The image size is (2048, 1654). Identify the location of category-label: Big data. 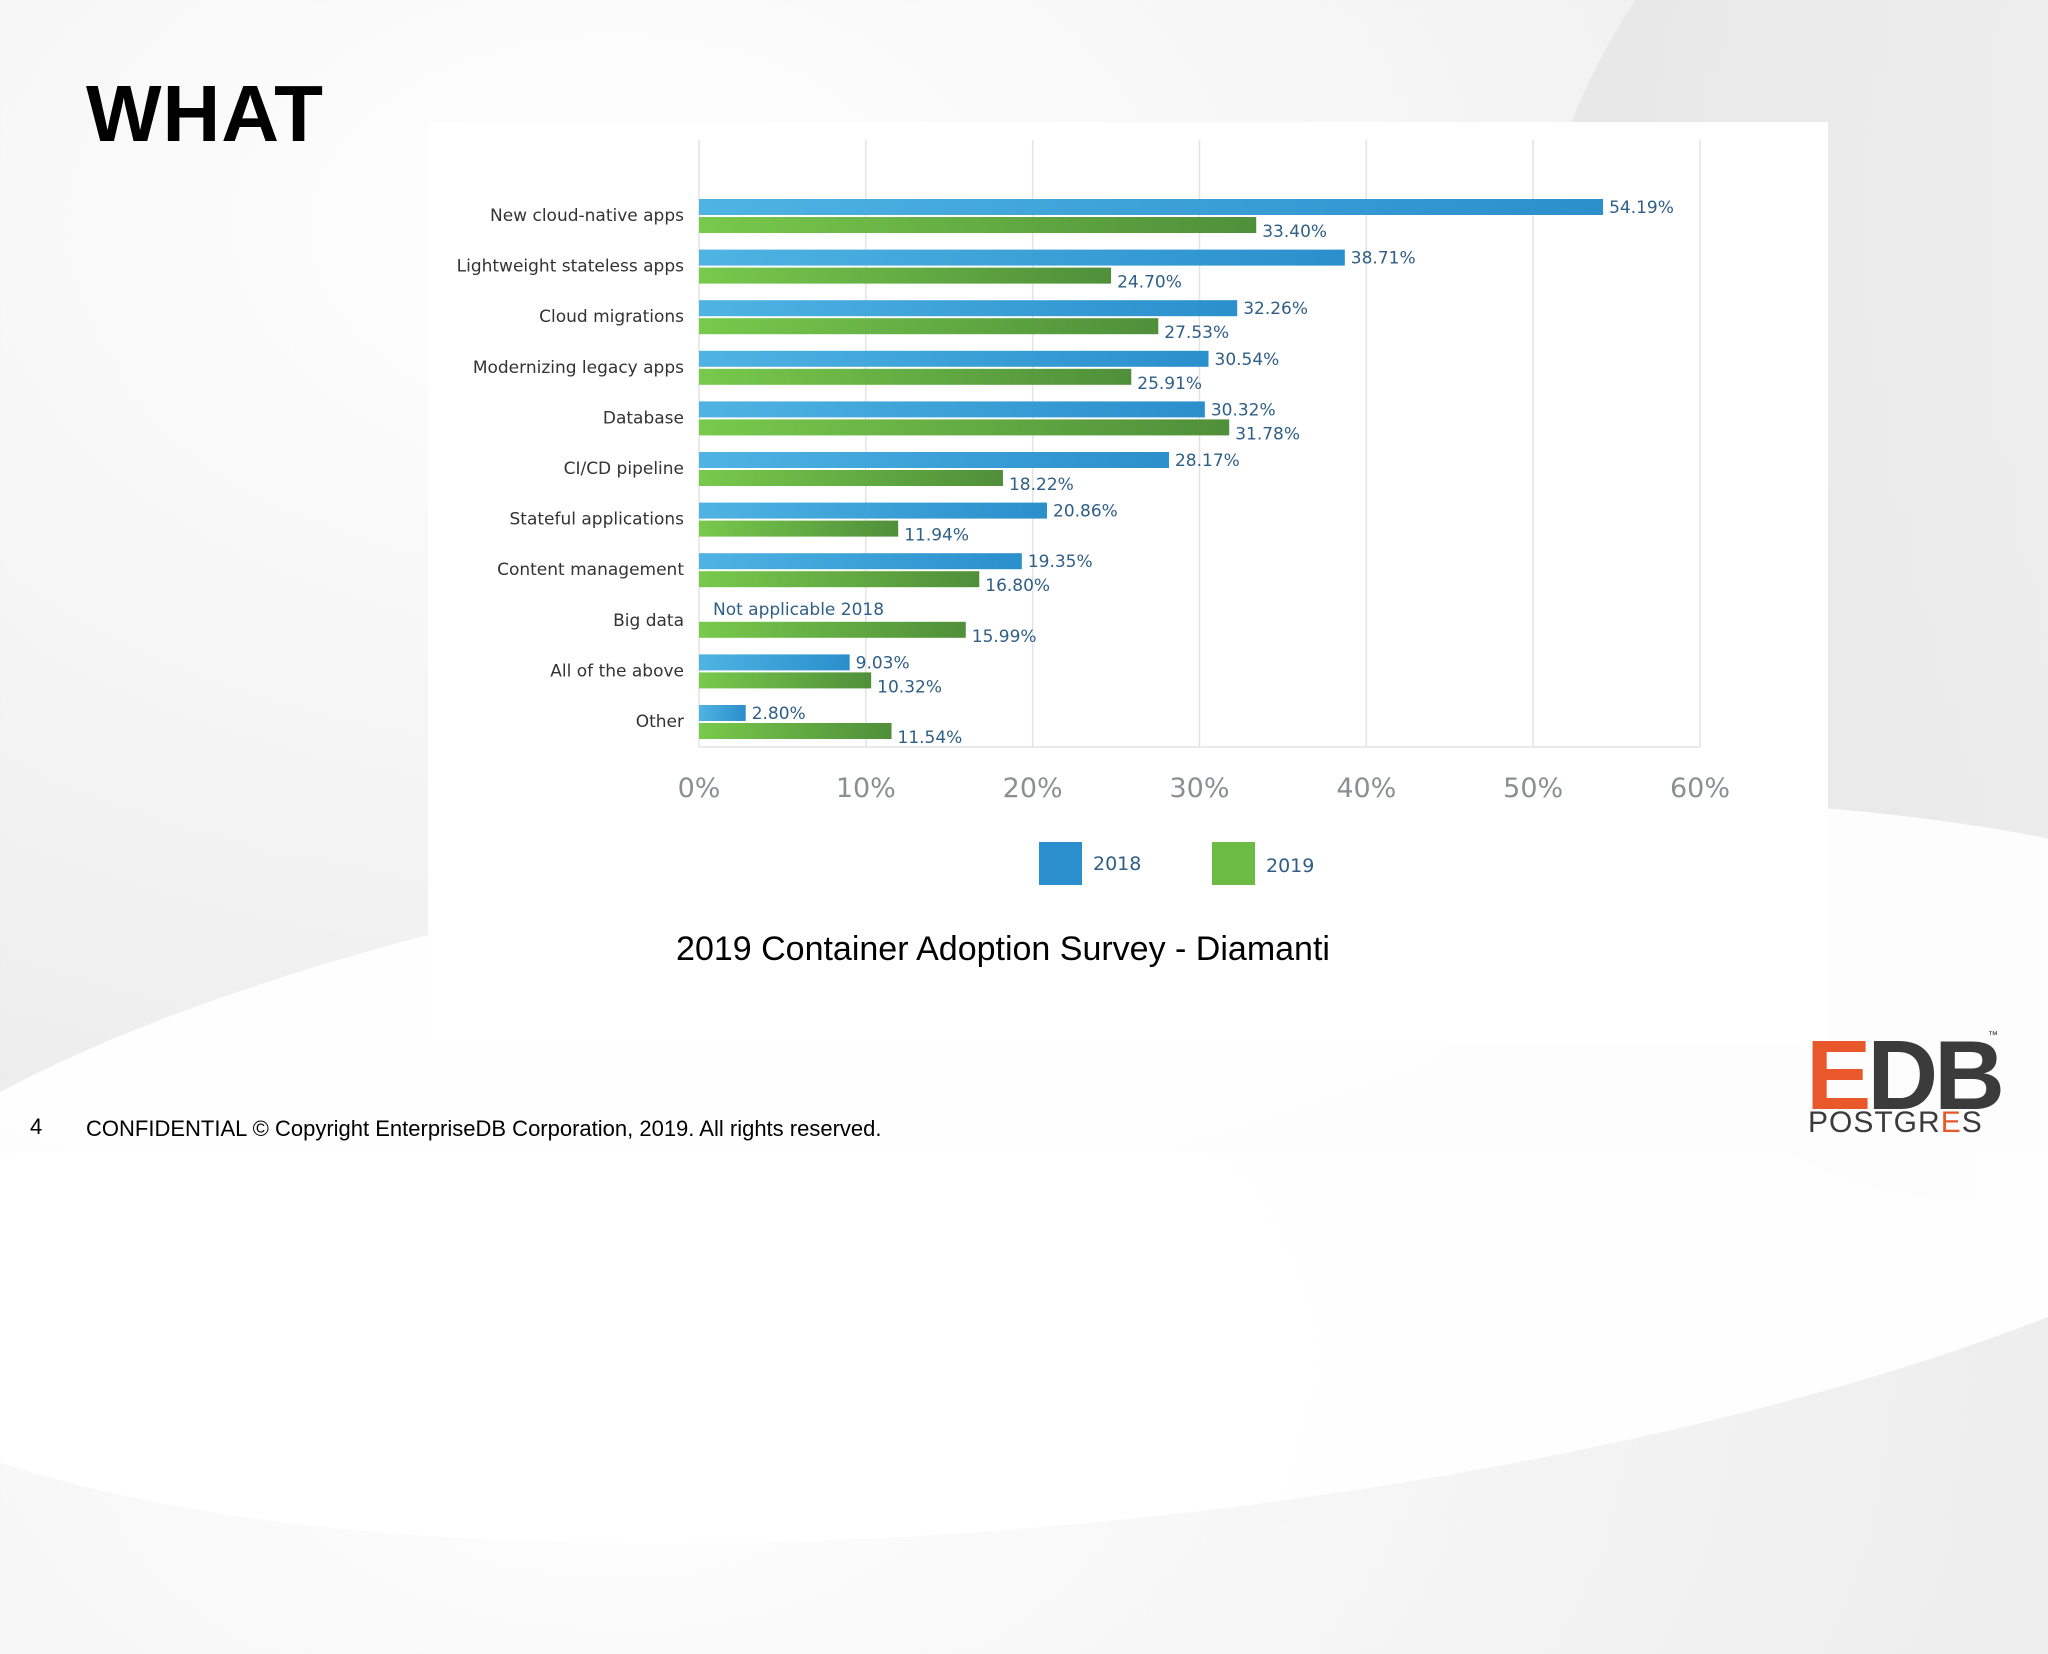
(648, 621).